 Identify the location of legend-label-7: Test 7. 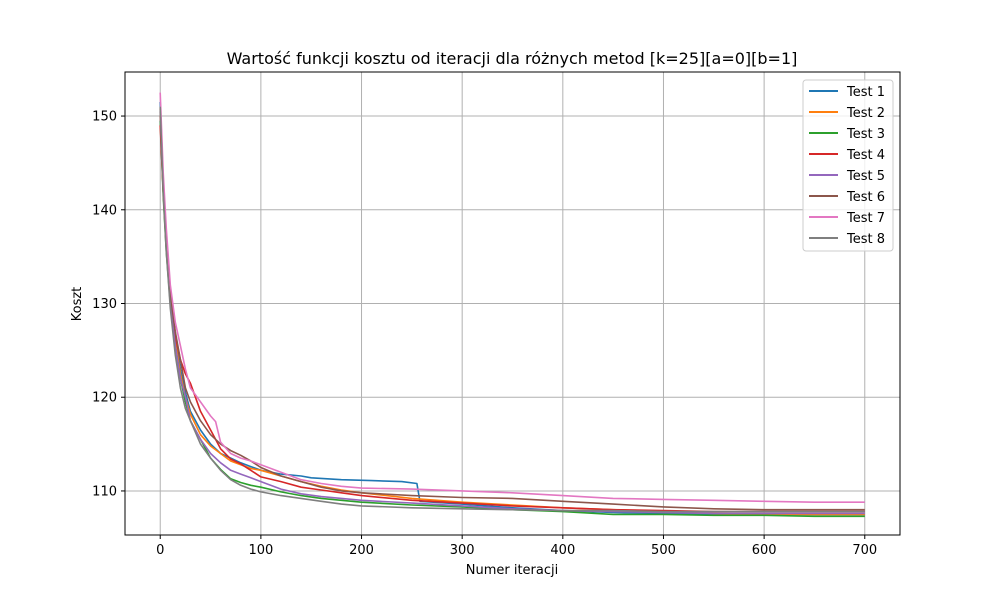
(865, 218).